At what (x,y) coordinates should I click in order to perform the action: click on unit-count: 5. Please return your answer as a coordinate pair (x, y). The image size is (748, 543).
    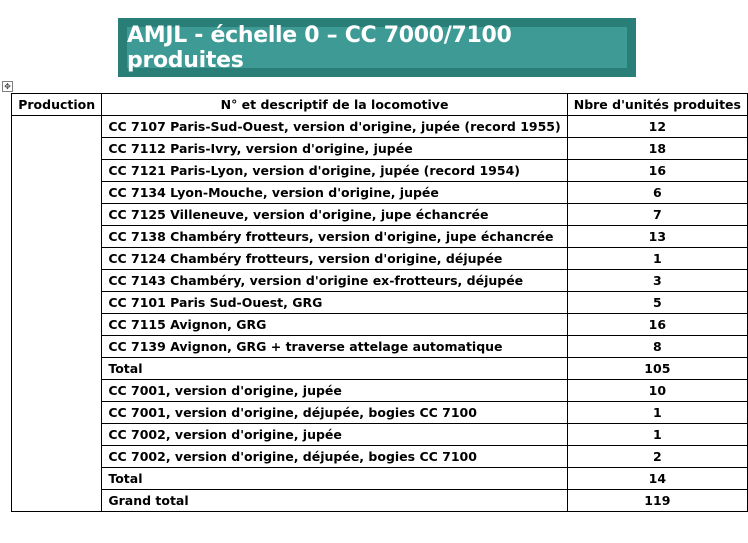
    Looking at the image, I should click on (657, 302).